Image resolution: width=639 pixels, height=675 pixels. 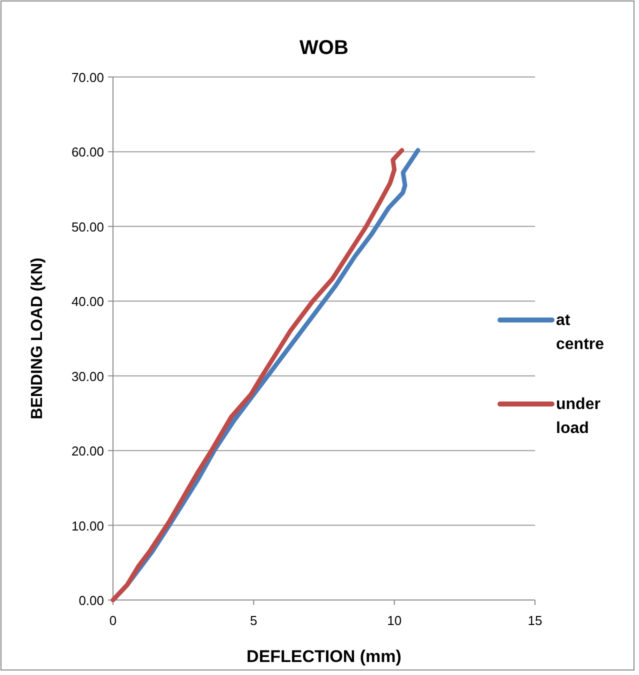 What do you see at coordinates (87, 302) in the screenshot?
I see `y-tick-label: 40.00` at bounding box center [87, 302].